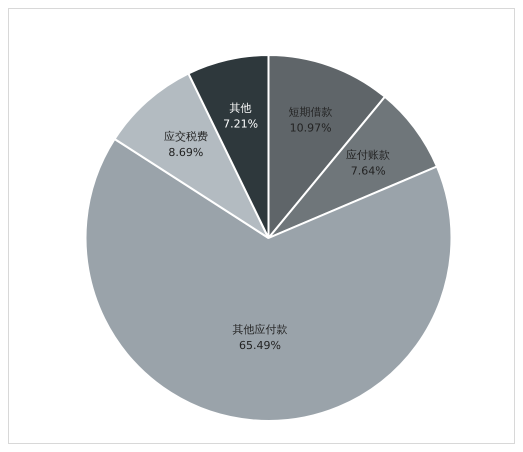  What do you see at coordinates (186, 152) in the screenshot?
I see `data-label: 8.69%` at bounding box center [186, 152].